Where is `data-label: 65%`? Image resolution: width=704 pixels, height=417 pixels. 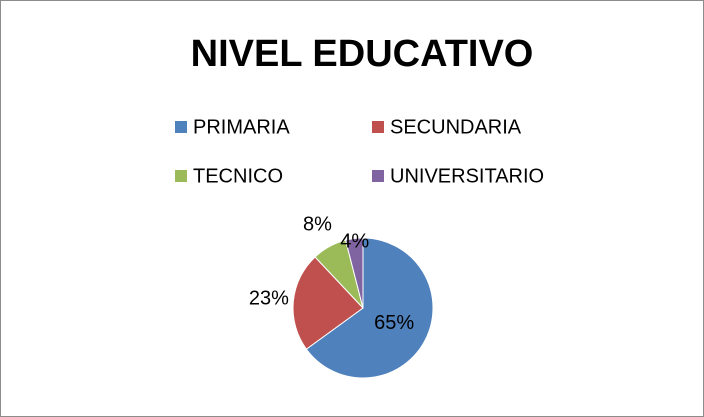
data-label: 65% is located at coordinates (394, 323).